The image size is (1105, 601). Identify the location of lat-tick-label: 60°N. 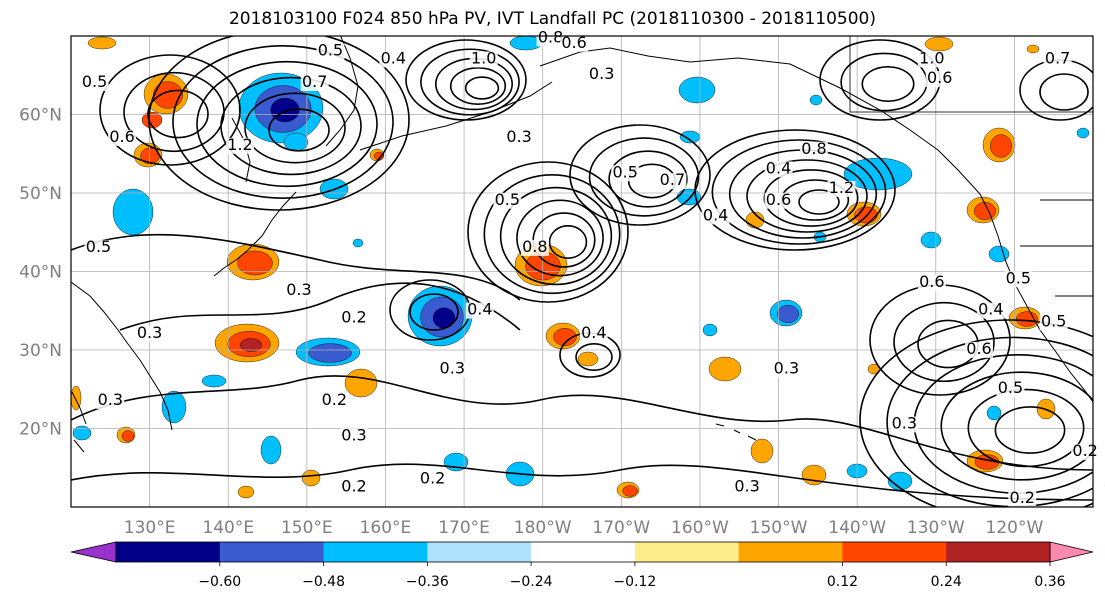
(40, 116).